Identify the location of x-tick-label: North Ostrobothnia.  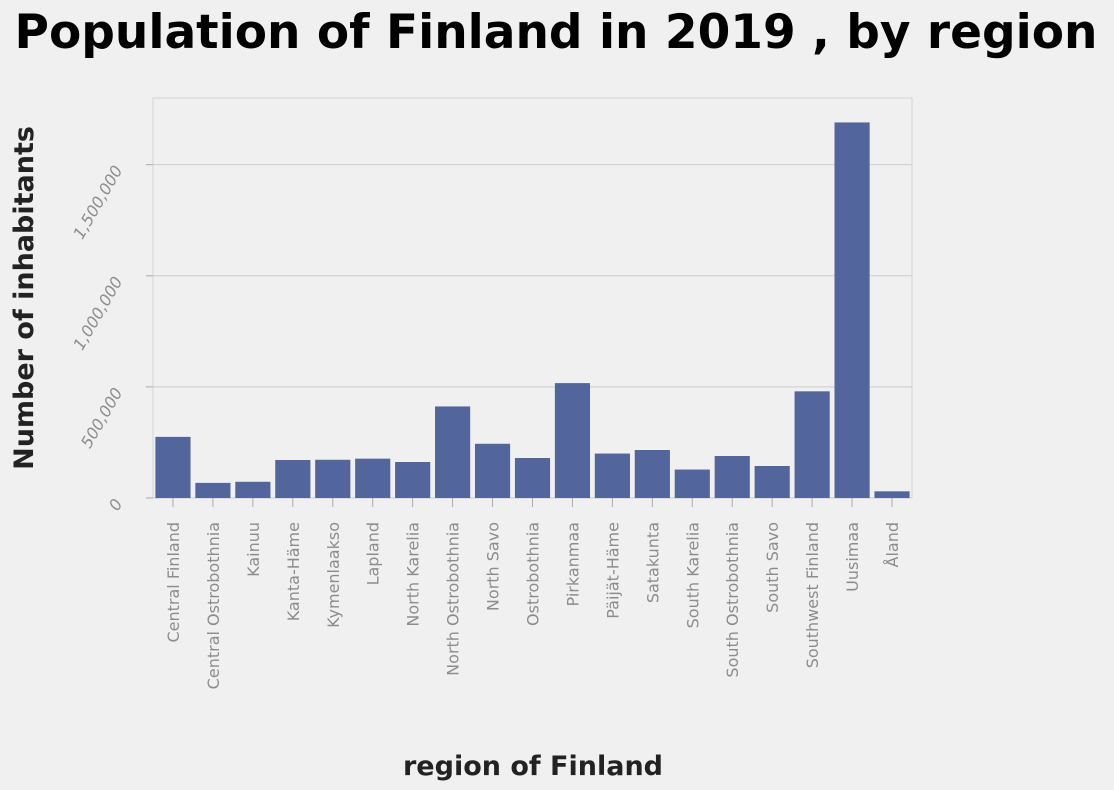
(453, 599).